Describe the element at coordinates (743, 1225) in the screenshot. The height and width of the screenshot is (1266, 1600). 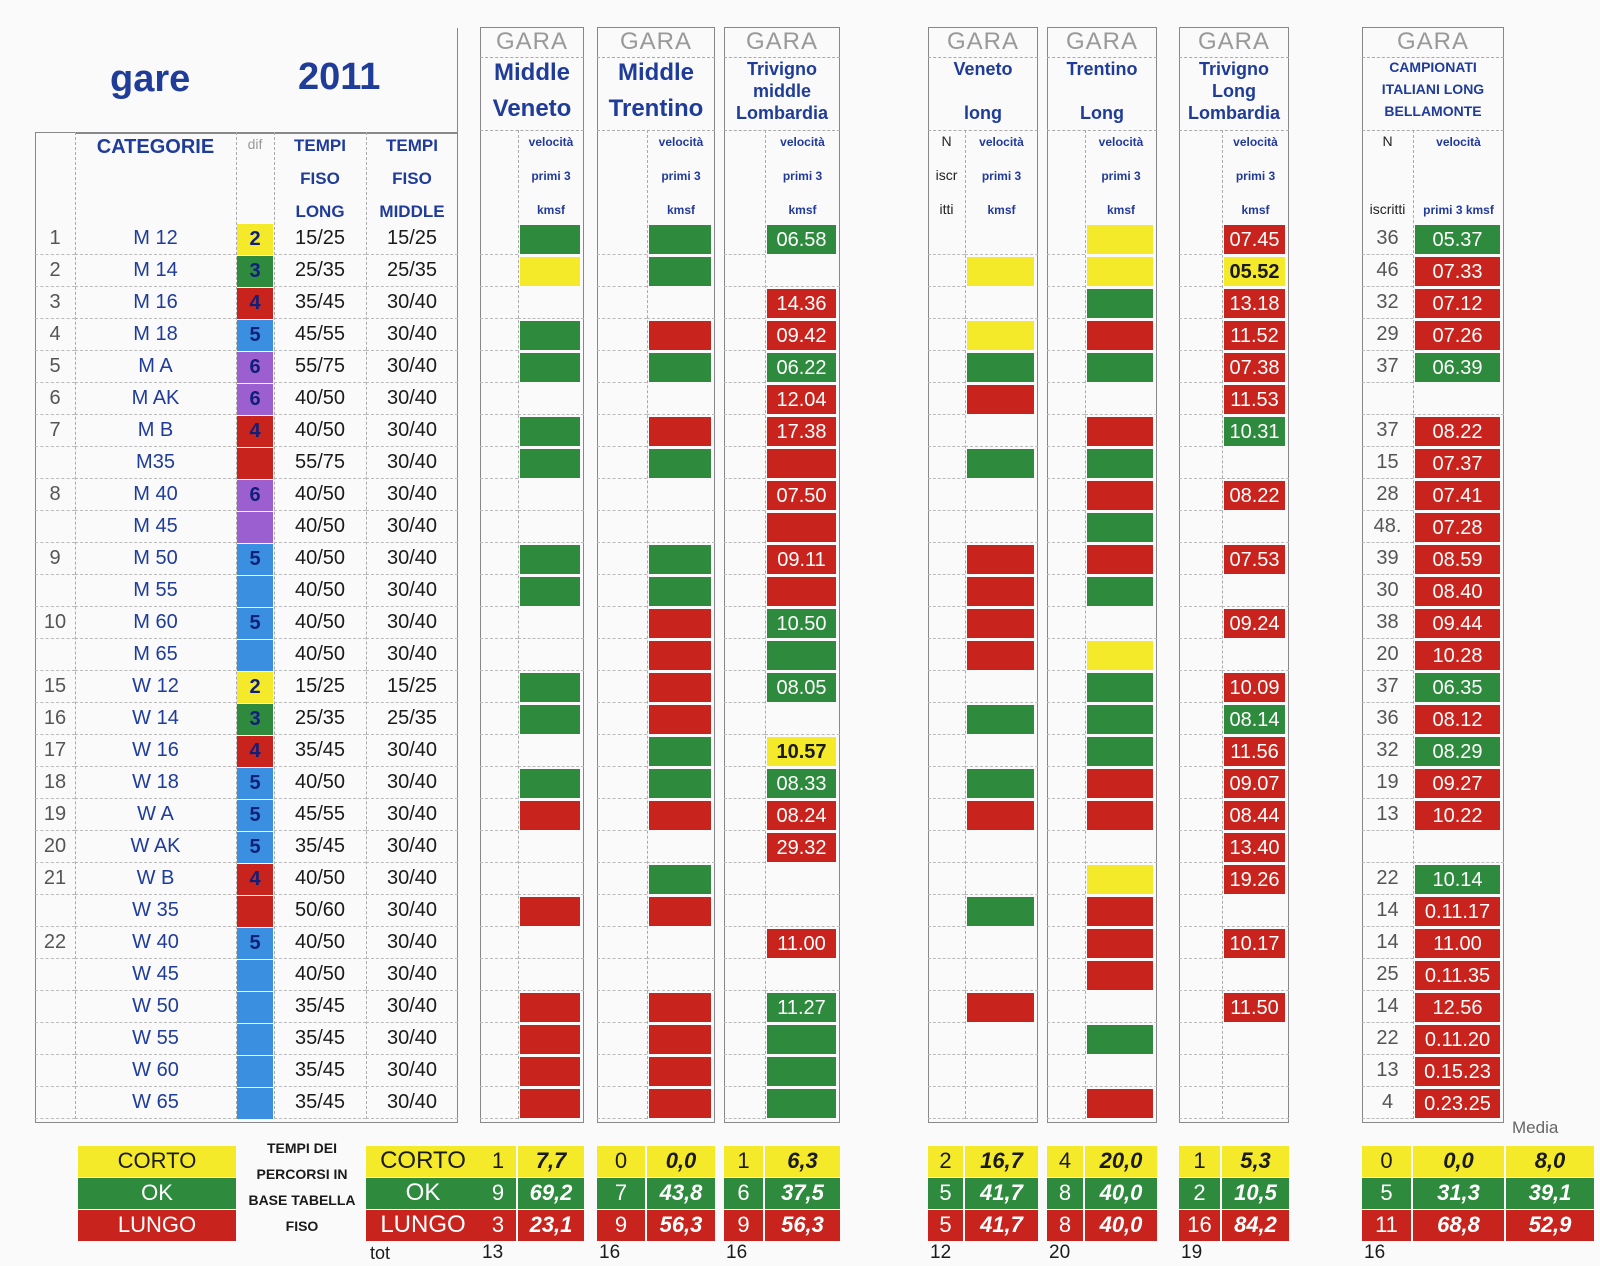
I see `summary-count: 9` at that location.